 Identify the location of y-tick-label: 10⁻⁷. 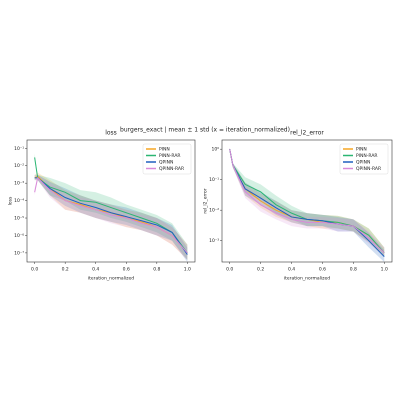
(19, 253).